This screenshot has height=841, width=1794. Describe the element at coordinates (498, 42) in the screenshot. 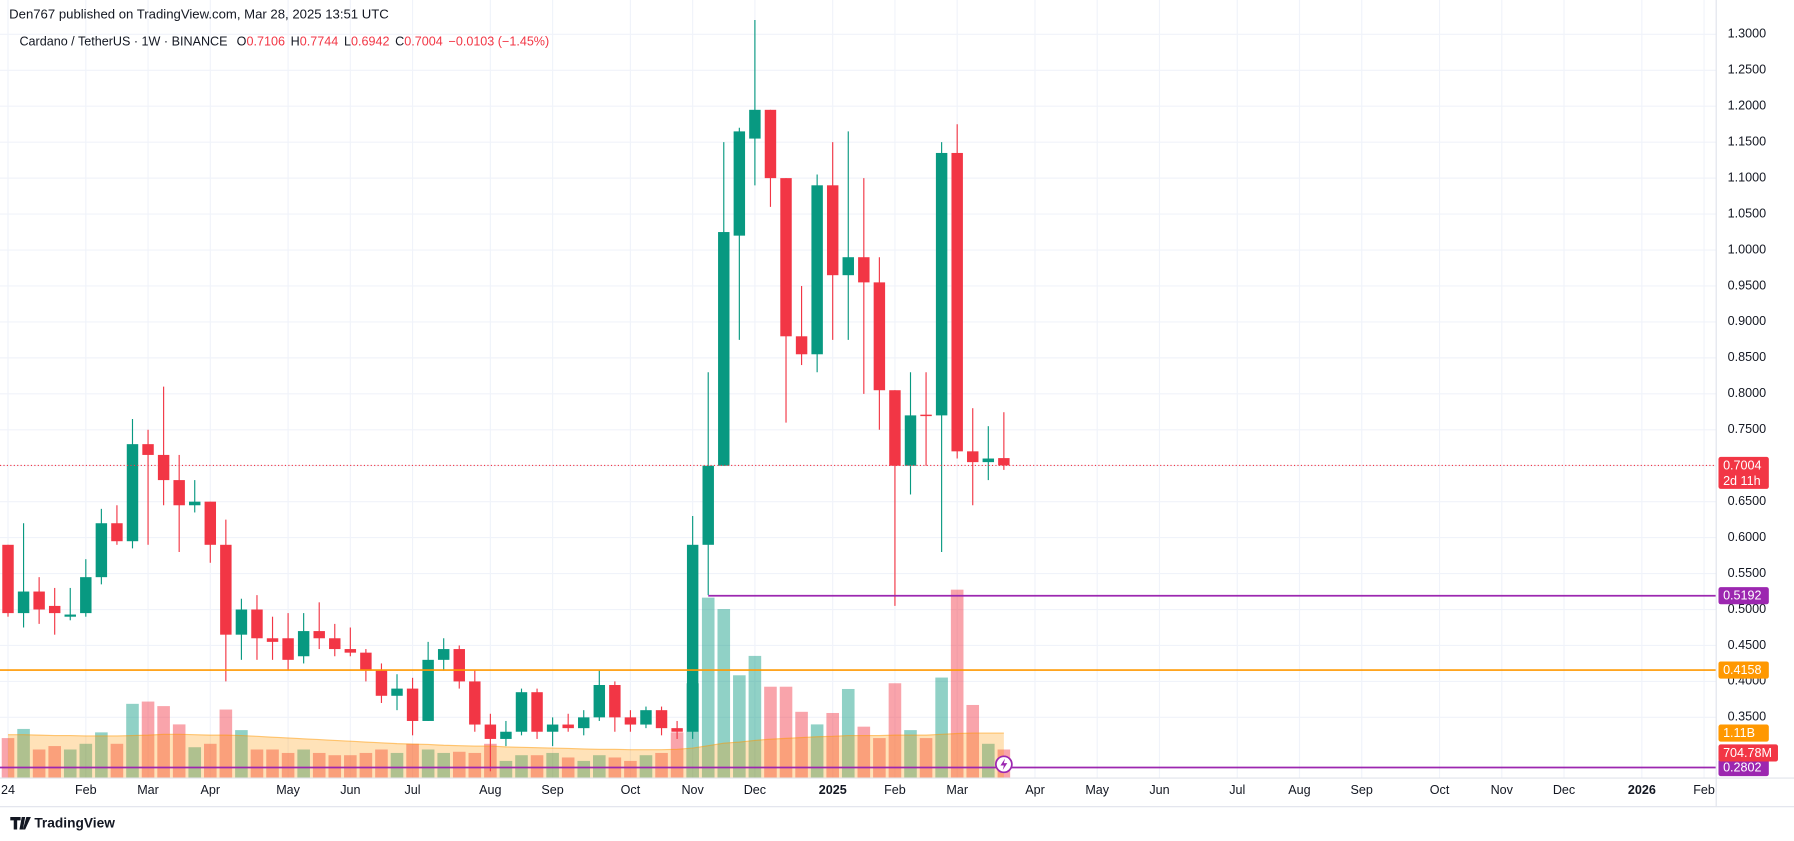

I see `change: −0.0103 (−1.45%)` at that location.